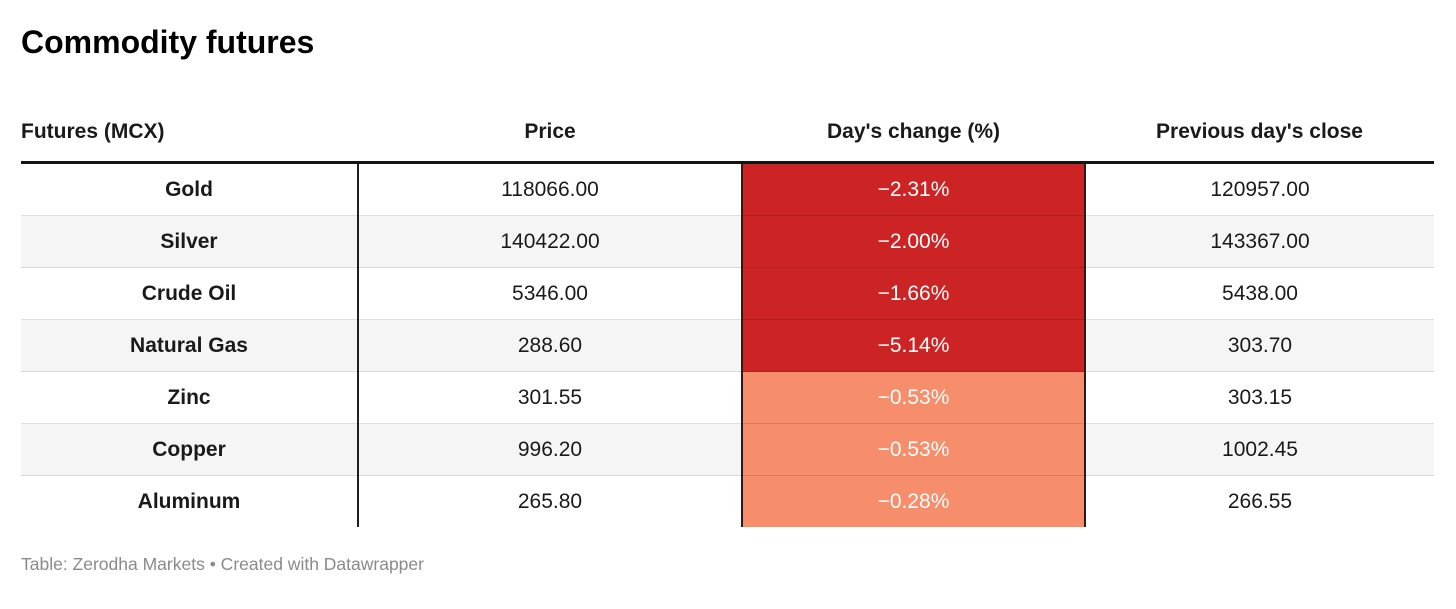 The height and width of the screenshot is (609, 1456). I want to click on page-title: Commodity futures, so click(168, 42).